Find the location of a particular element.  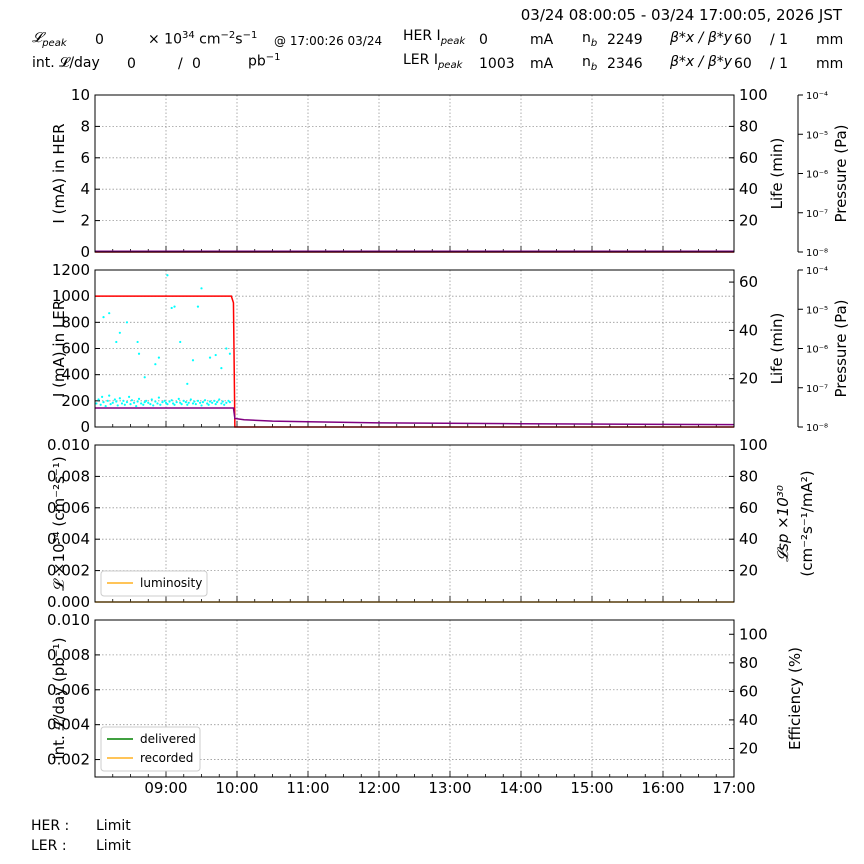

nb-her-sub: b is located at coordinates (594, 43).